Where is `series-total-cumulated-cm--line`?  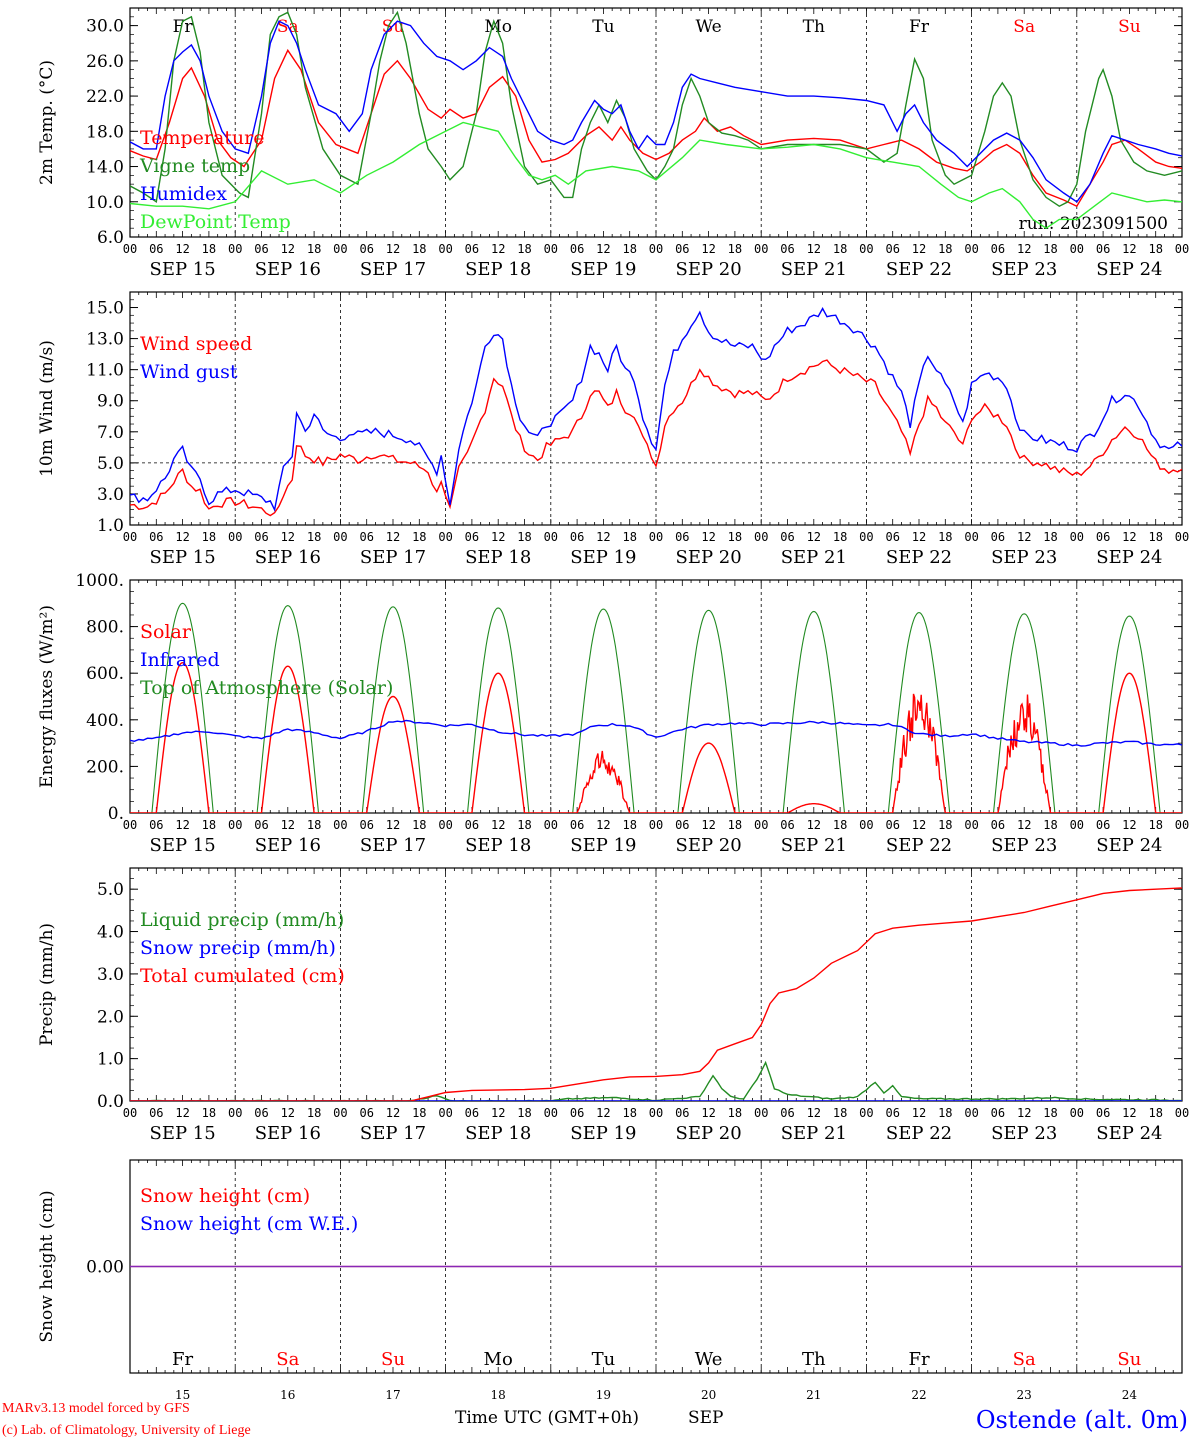 series-total-cumulated-cm--line is located at coordinates (656, 994).